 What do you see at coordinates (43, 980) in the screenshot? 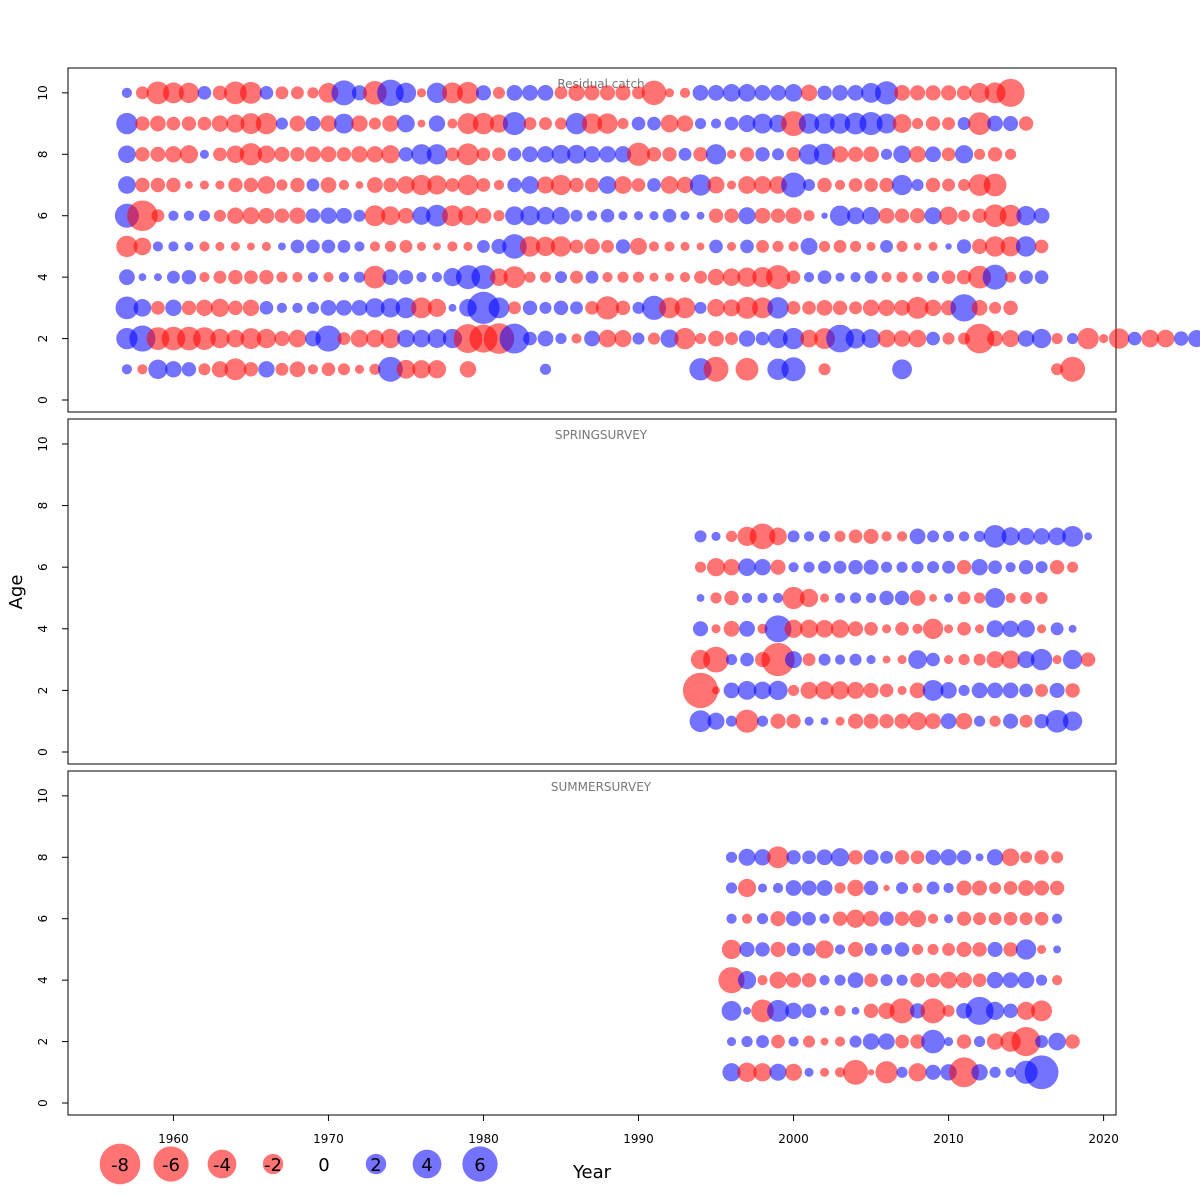
I see `y-tick-label: 4` at bounding box center [43, 980].